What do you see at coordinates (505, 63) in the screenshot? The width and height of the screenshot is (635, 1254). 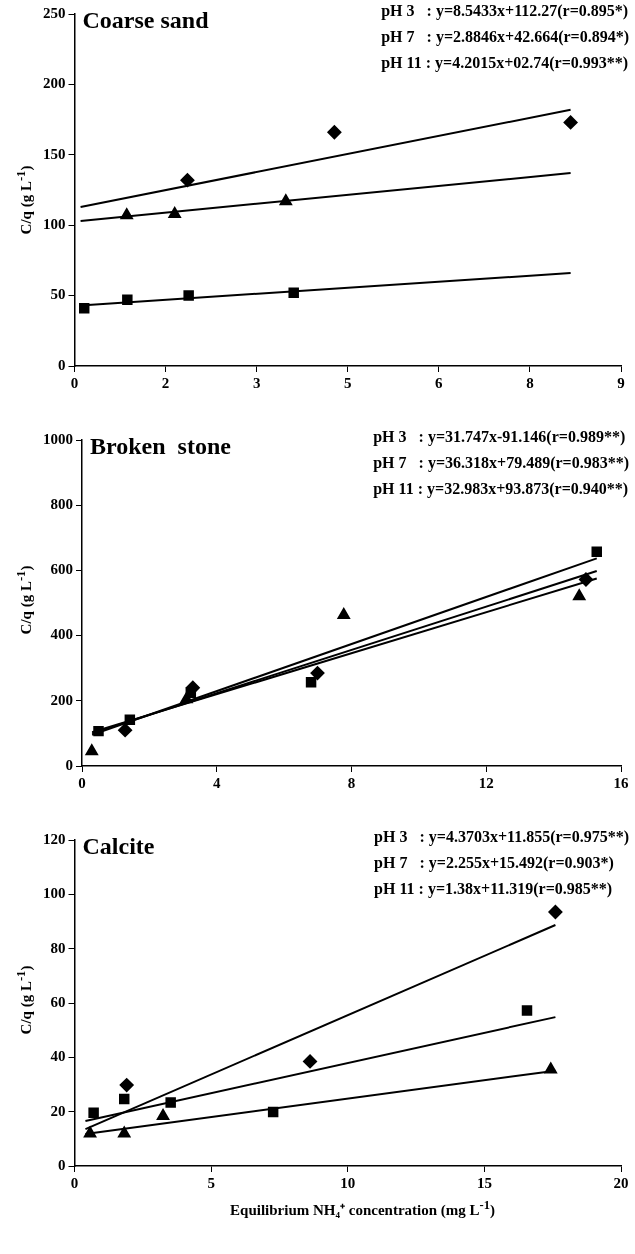 I see `annotation: pH 11 : y=4.2015x+02.74(r=0.993**)` at bounding box center [505, 63].